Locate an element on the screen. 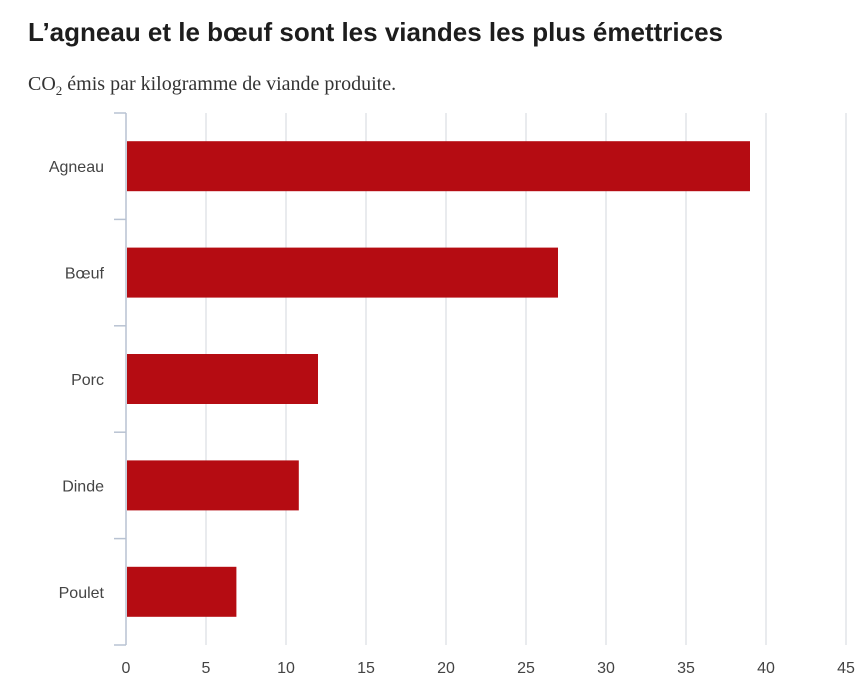  x-tick-label: 30 is located at coordinates (606, 668).